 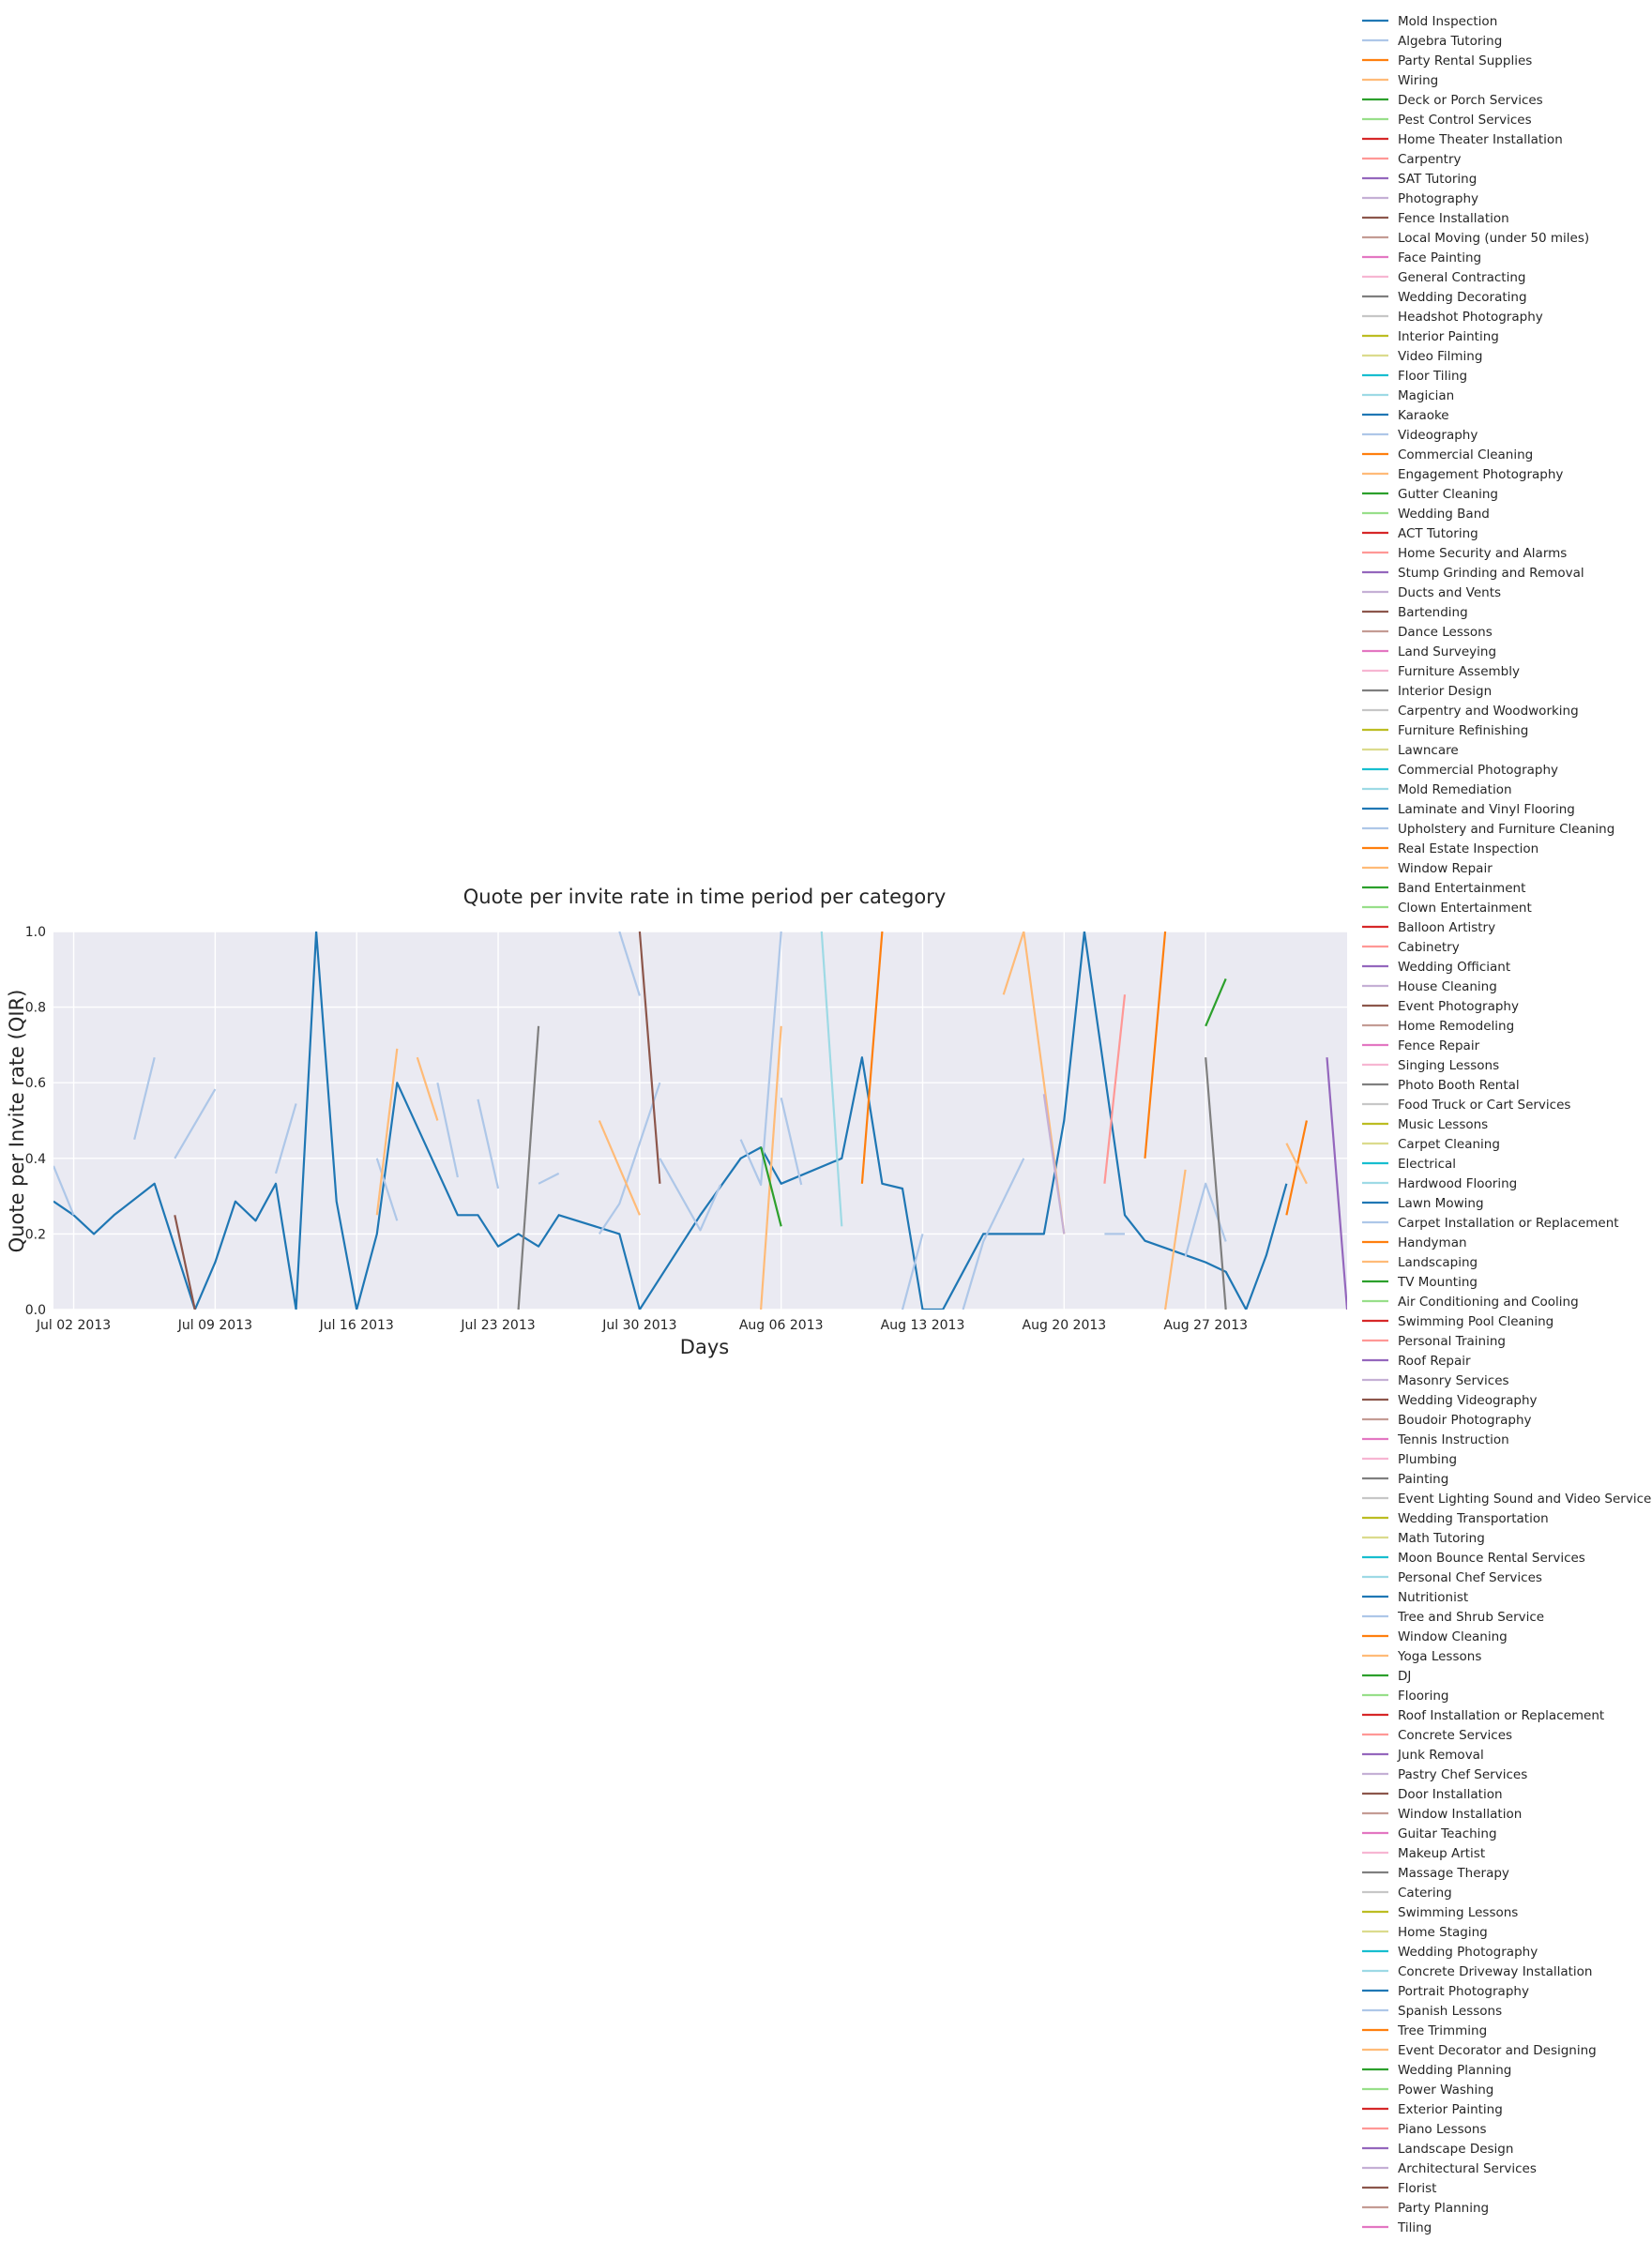 I want to click on legend-label: Wedding Photography, so click(x=1468, y=1953).